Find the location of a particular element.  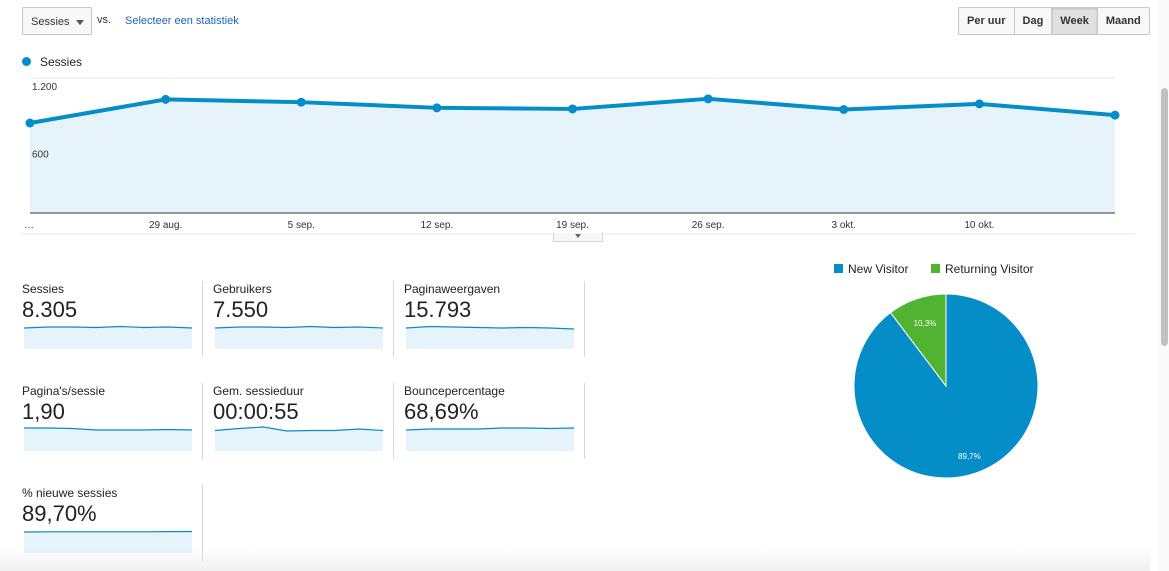

scorecard-label: Pagina's/sessie is located at coordinates (64, 391).